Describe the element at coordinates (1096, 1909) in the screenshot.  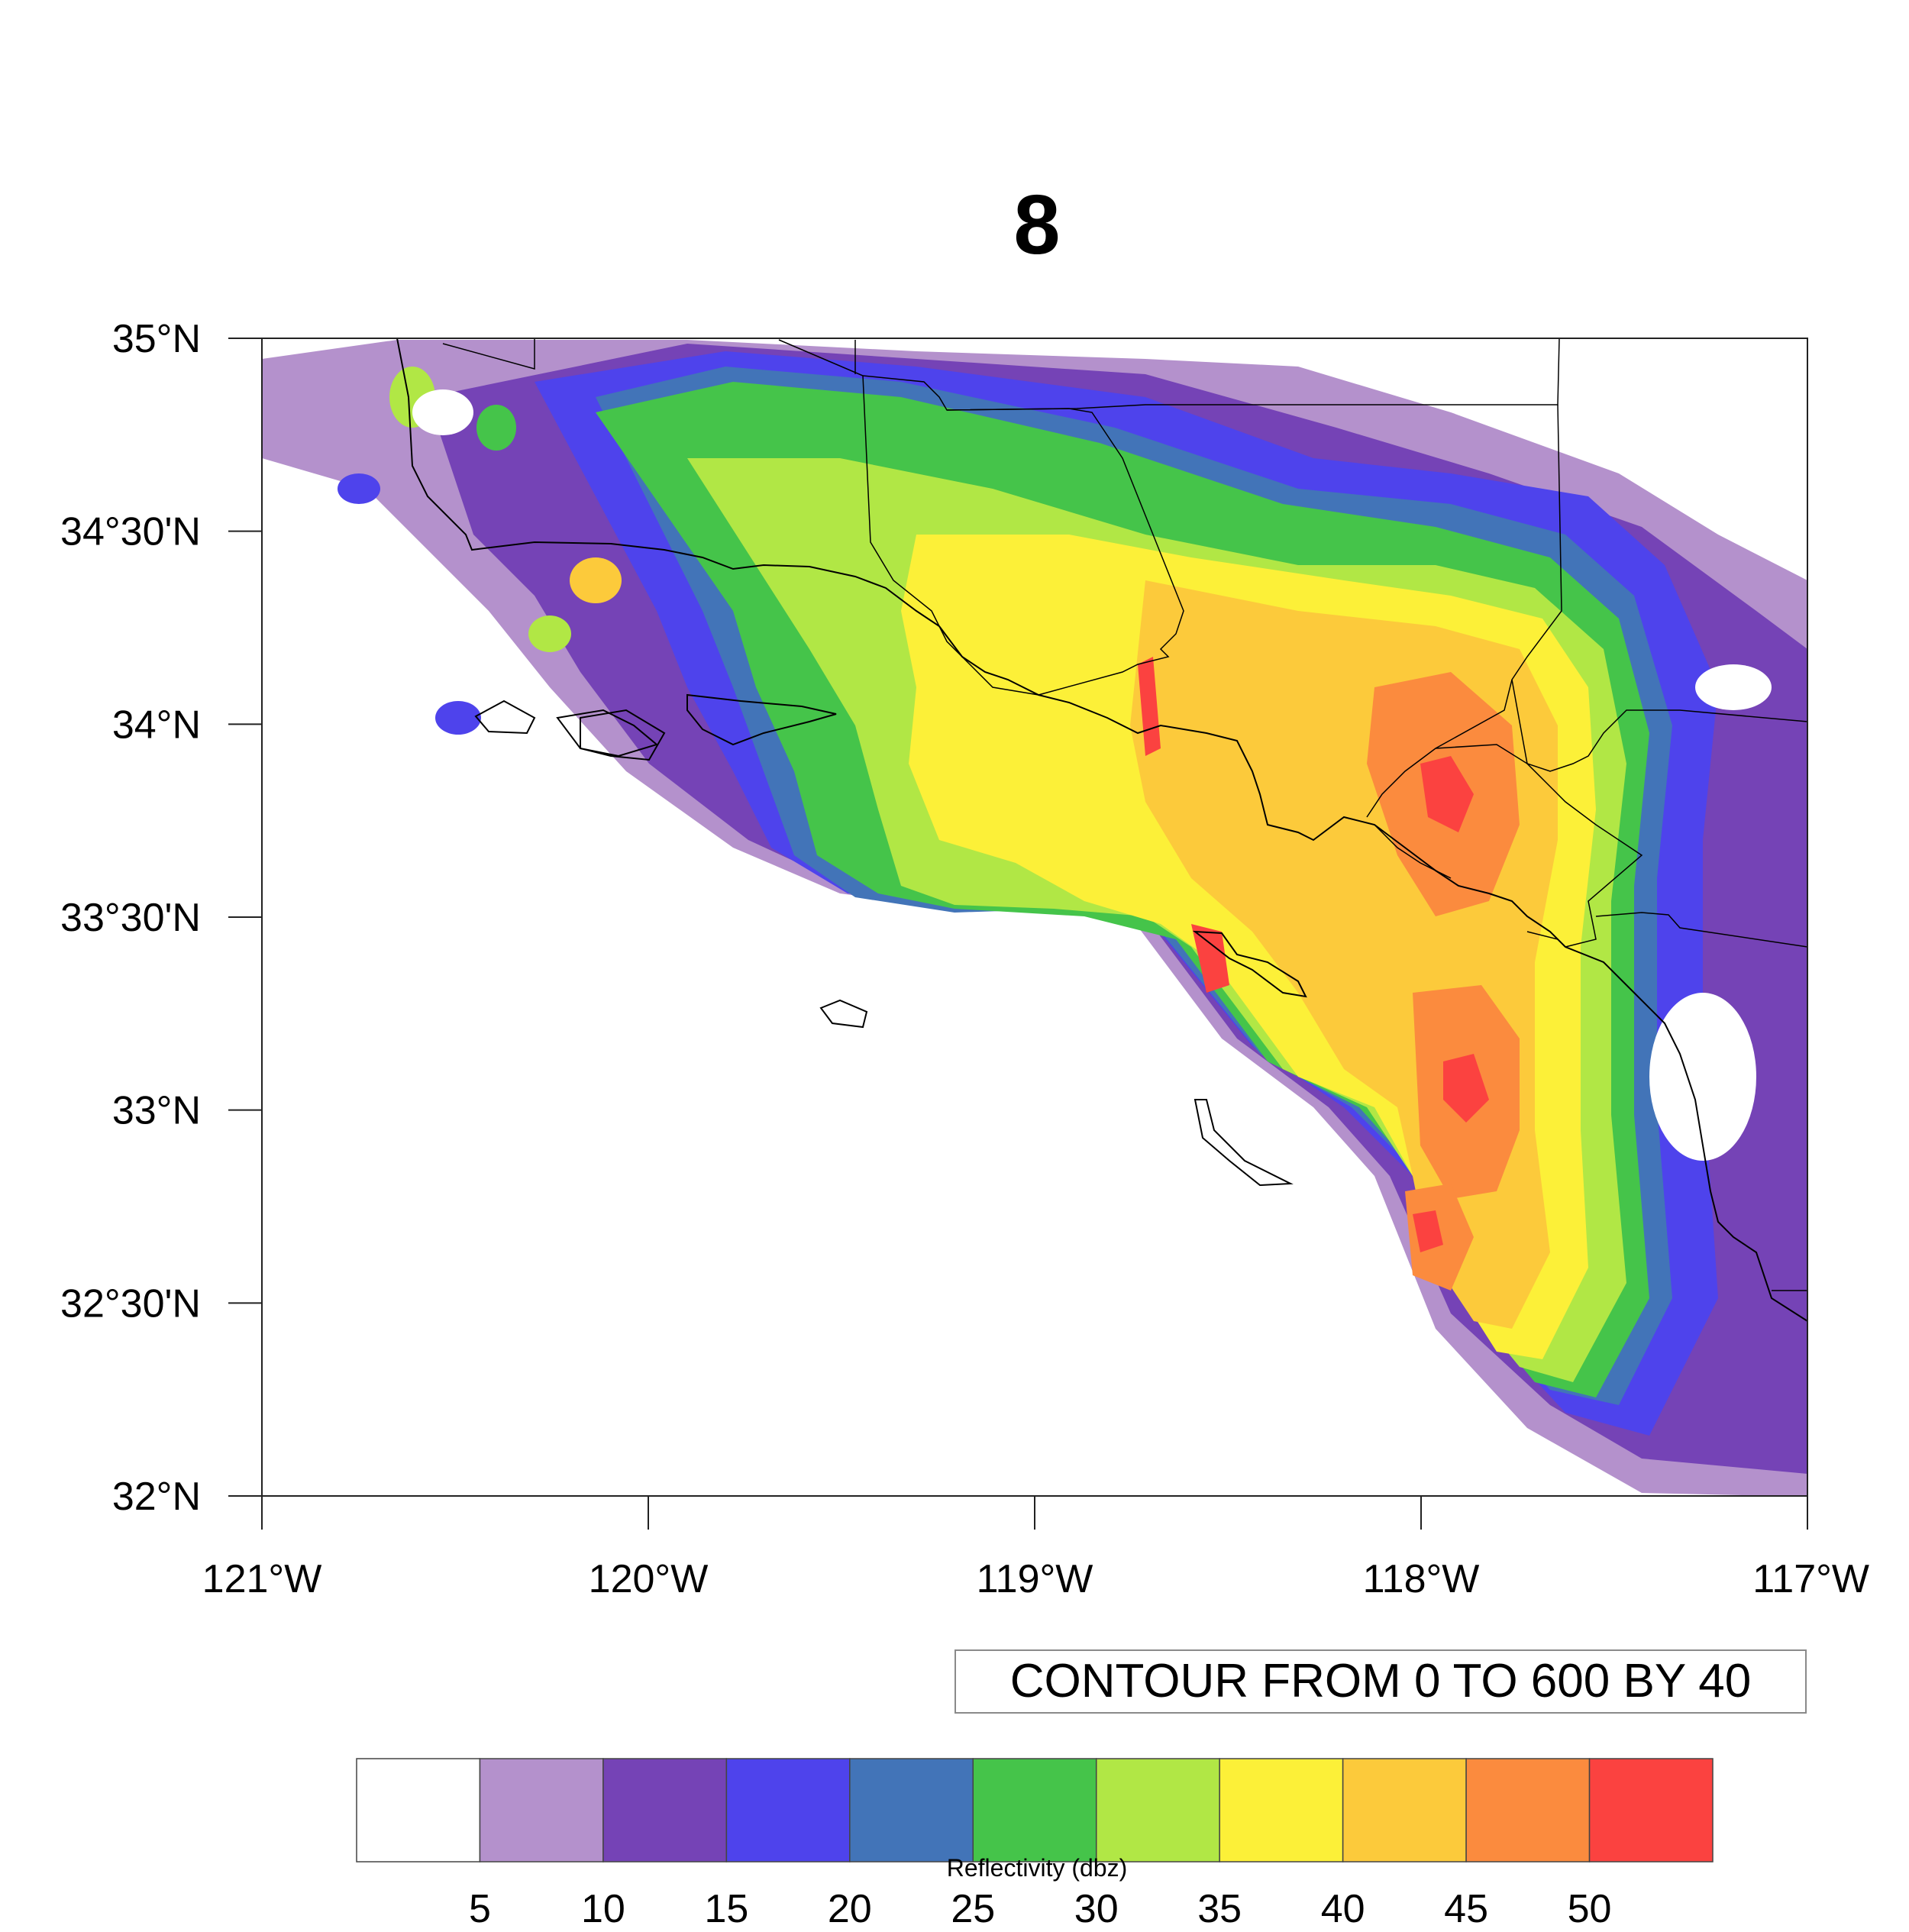
I see `colorbar-label: 30` at that location.